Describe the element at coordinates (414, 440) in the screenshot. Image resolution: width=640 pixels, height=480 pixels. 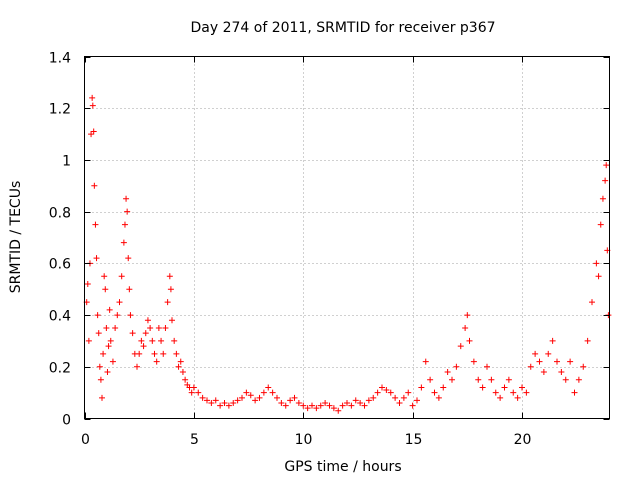
I see `x-tick-label: 15` at that location.